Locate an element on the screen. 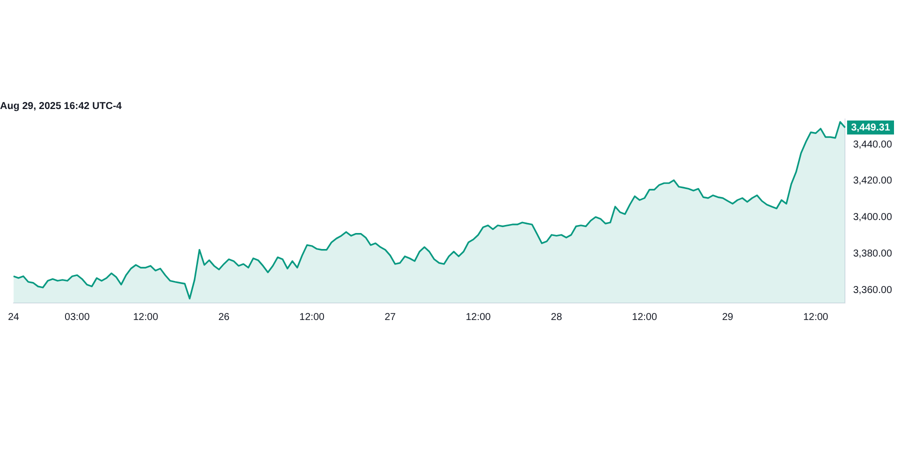 This screenshot has height=471, width=900. data-label: 3,449.31 is located at coordinates (870, 128).